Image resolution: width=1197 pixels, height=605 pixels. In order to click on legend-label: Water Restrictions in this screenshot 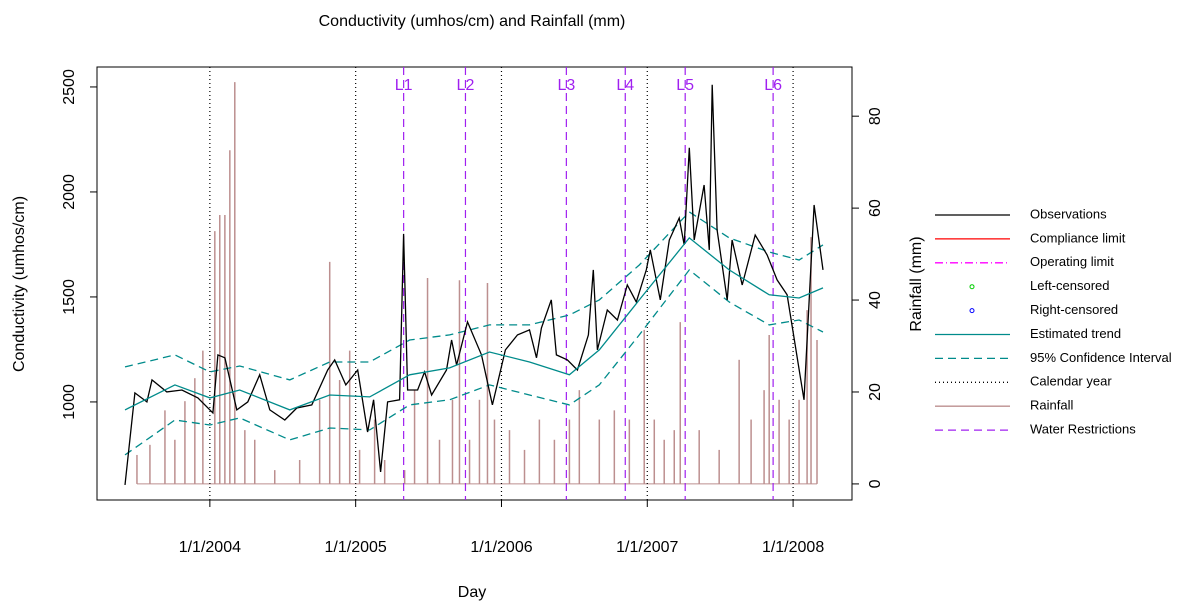, I will do `click(1083, 429)`.